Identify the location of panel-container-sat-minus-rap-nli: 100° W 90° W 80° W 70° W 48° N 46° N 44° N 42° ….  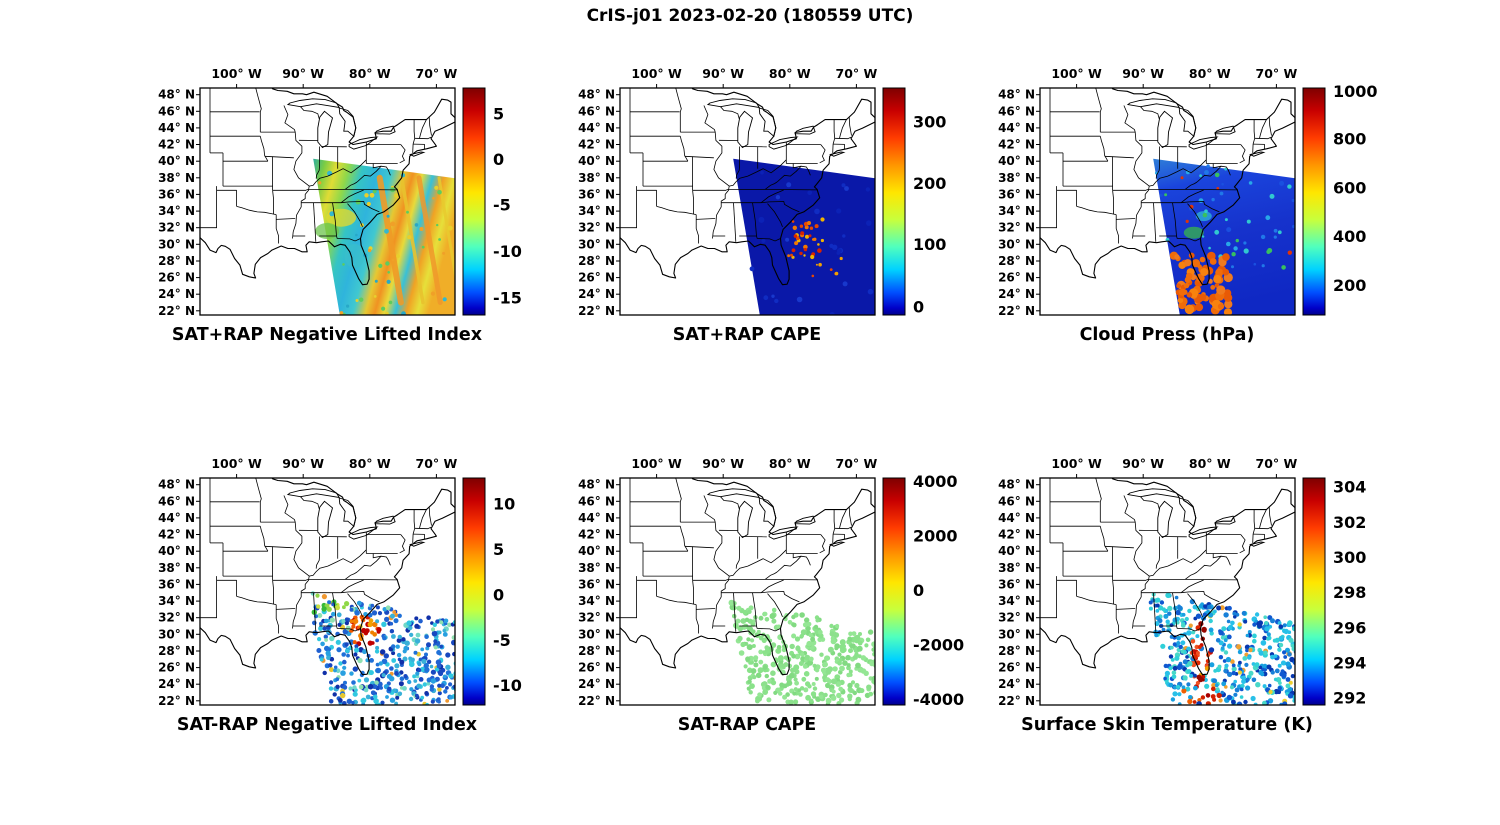
(350, 602).